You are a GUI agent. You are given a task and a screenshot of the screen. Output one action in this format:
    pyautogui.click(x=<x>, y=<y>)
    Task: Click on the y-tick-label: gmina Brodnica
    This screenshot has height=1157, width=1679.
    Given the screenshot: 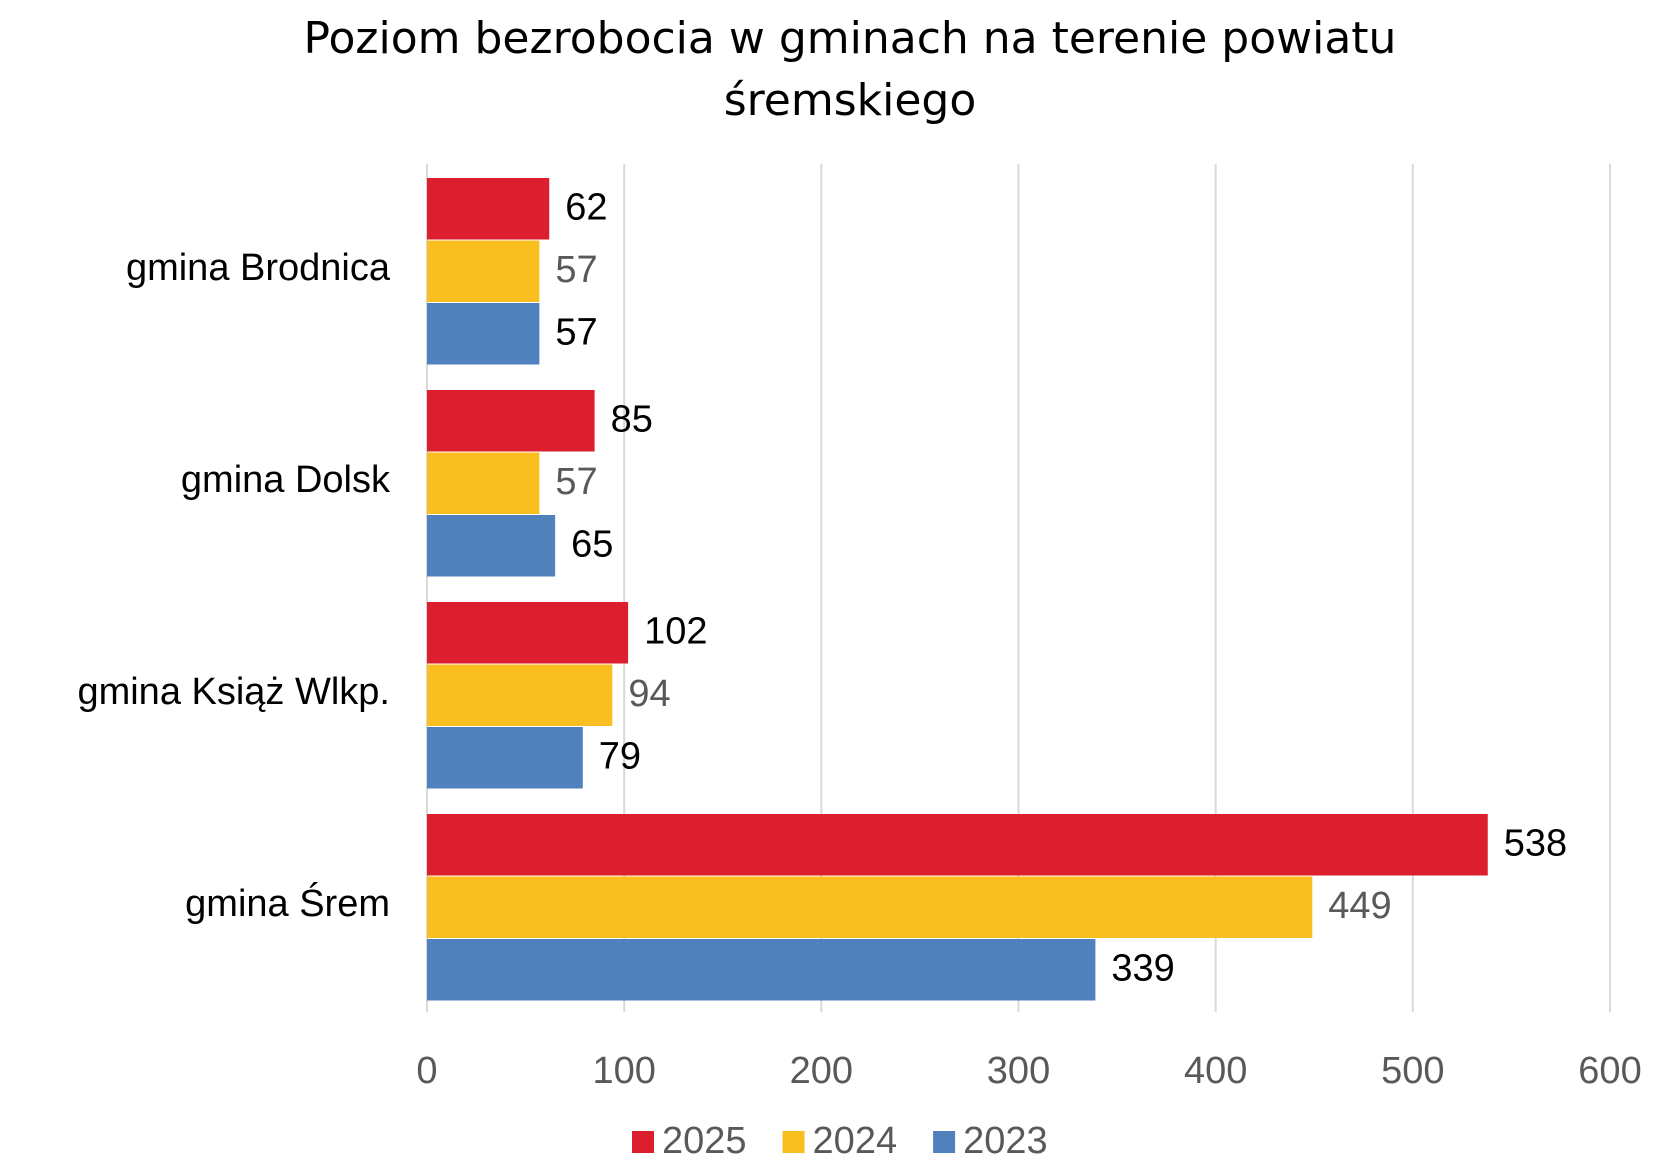 What is the action you would take?
    pyautogui.click(x=258, y=268)
    